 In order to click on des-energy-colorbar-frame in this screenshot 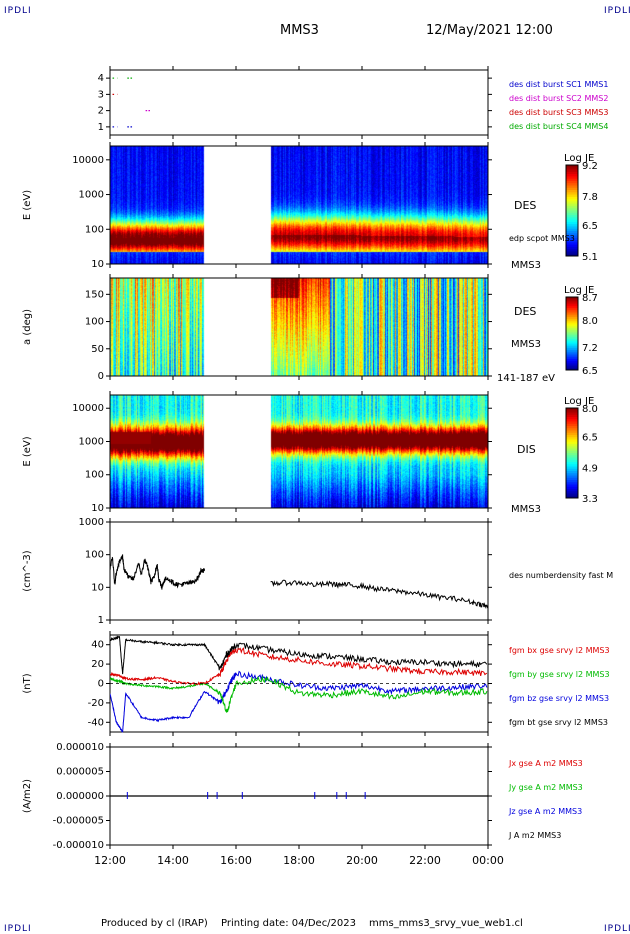, I will do `click(572, 210)`.